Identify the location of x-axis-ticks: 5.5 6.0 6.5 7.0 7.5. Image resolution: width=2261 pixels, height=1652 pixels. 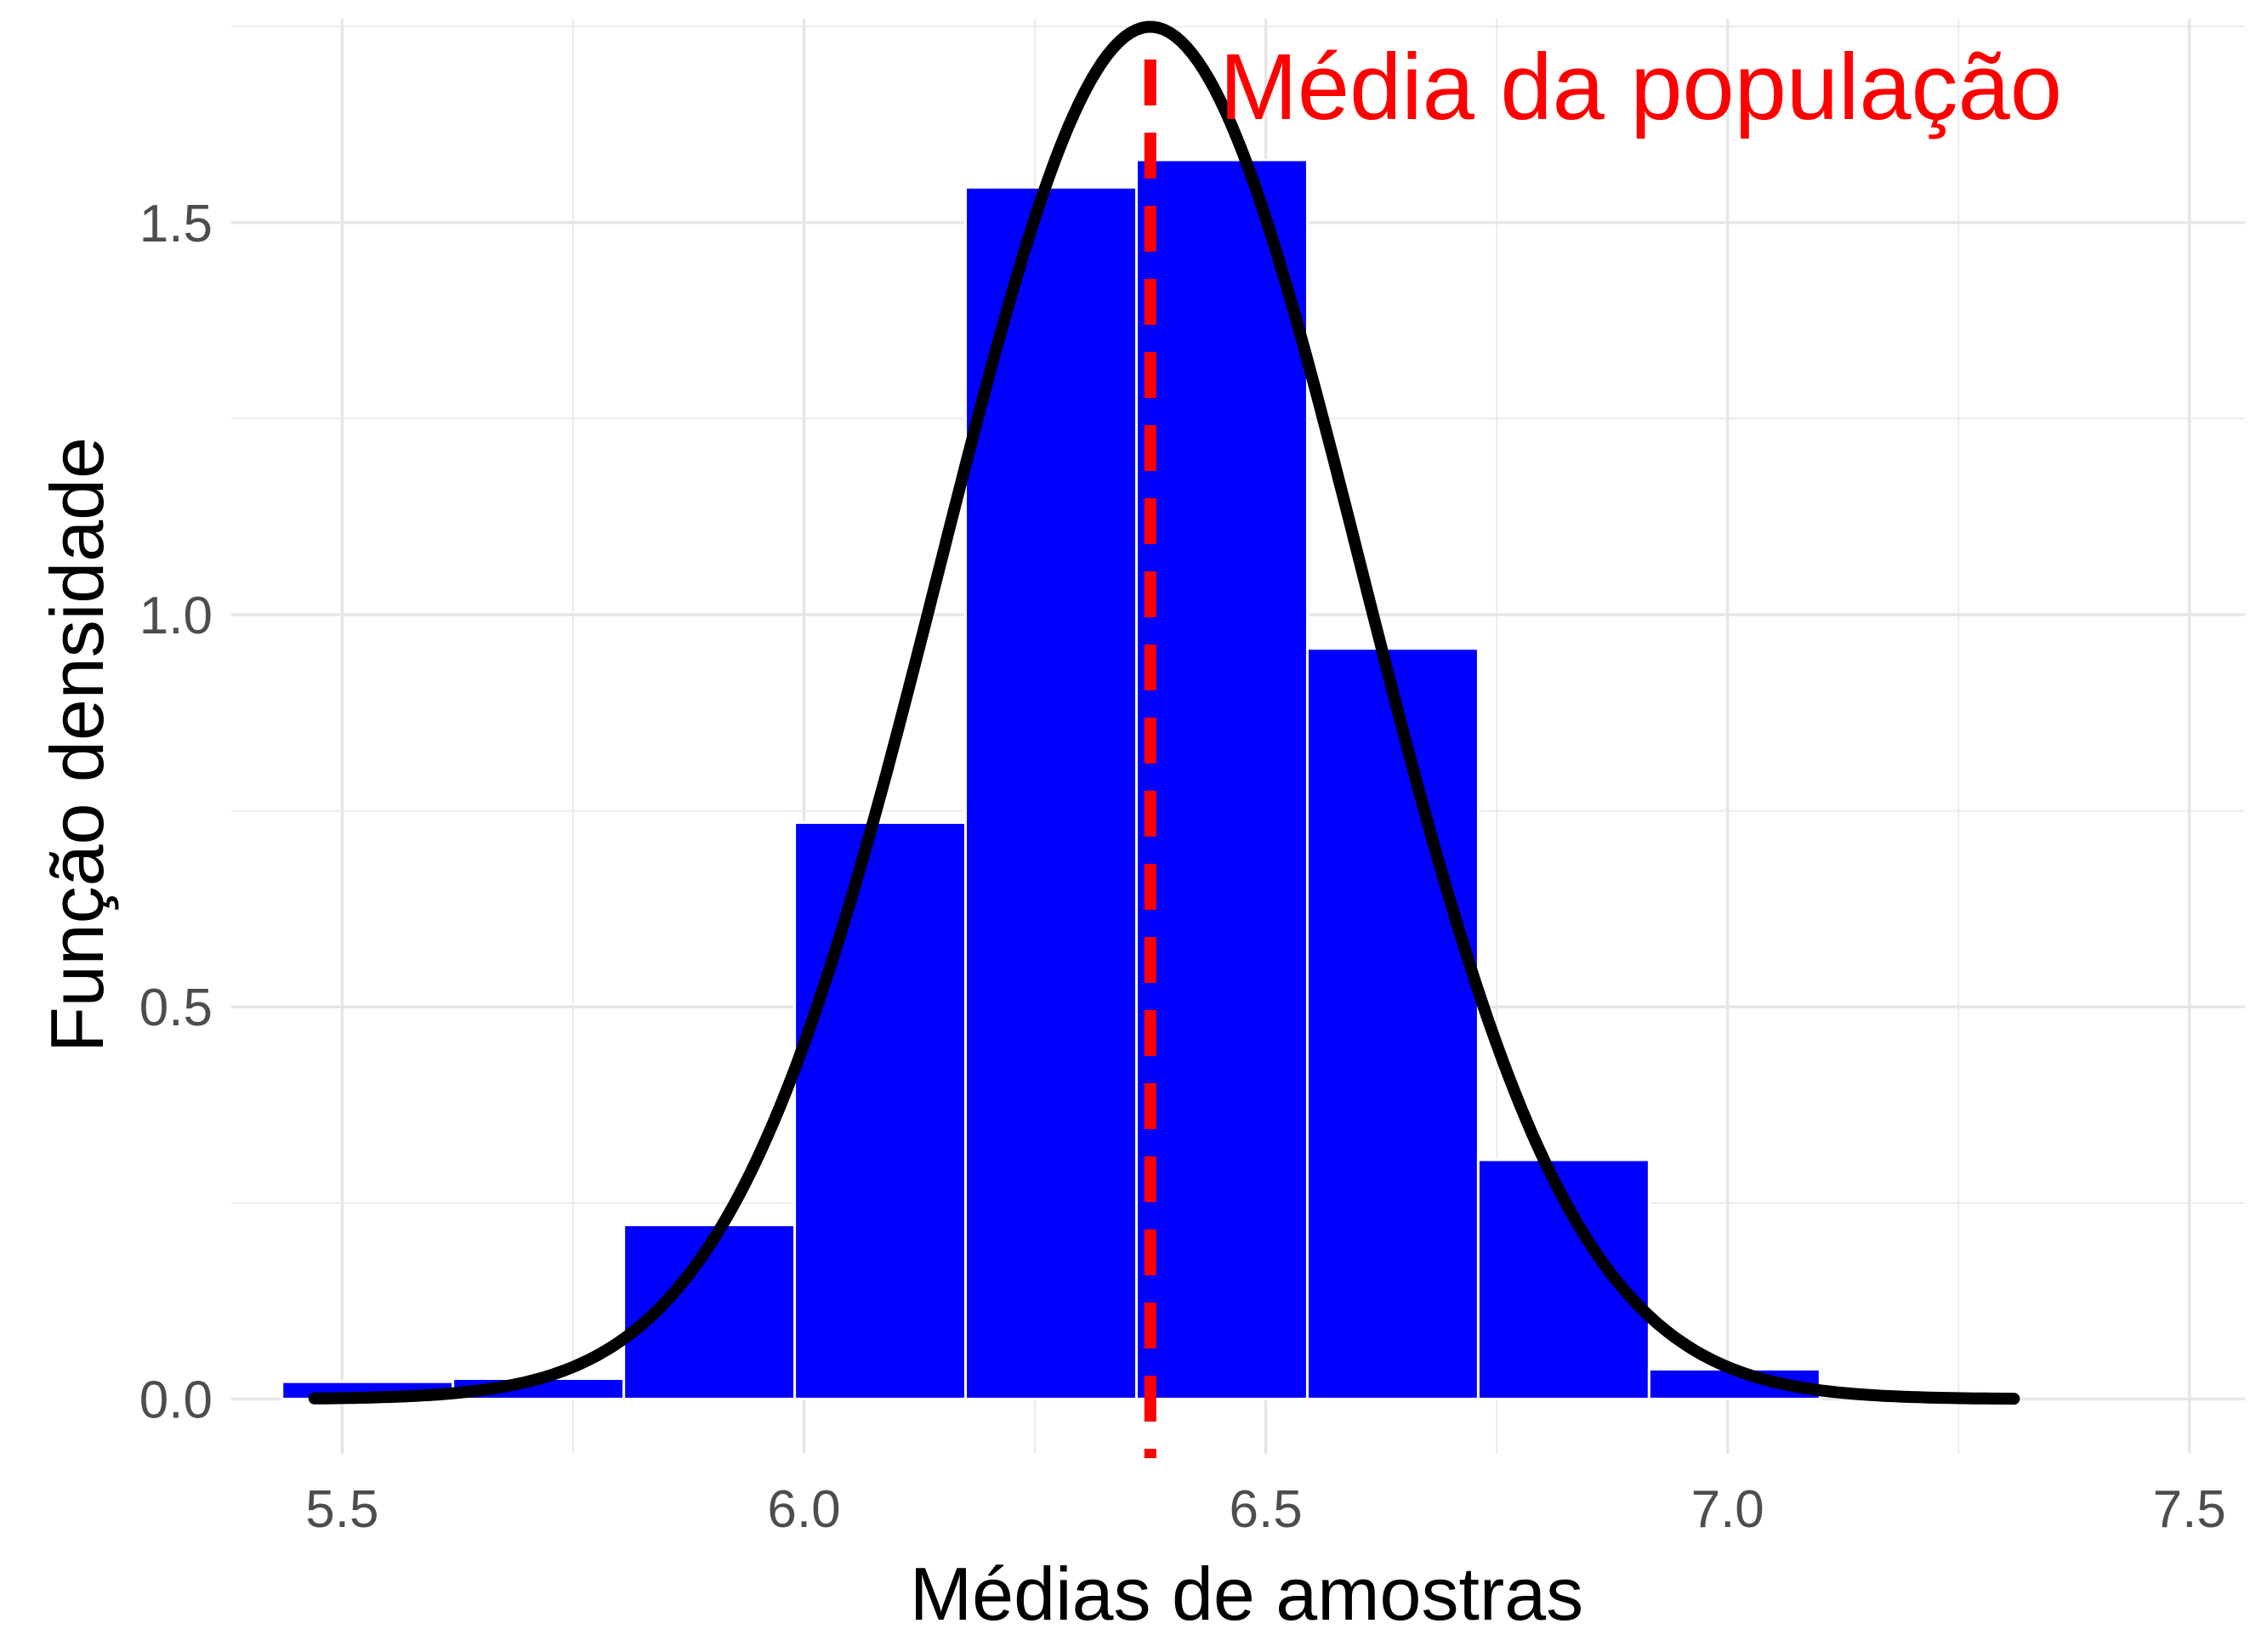
(1265, 1509).